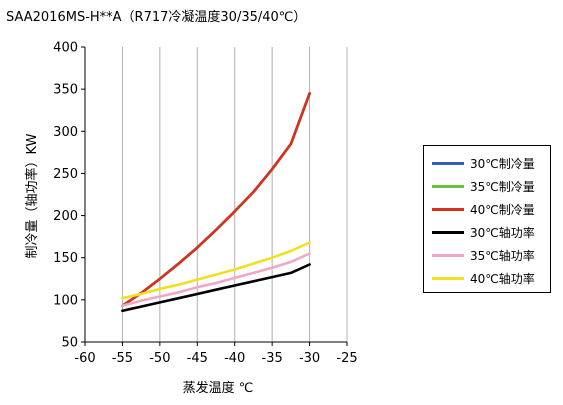  What do you see at coordinates (272, 358) in the screenshot?
I see `x-tick-label: -35` at bounding box center [272, 358].